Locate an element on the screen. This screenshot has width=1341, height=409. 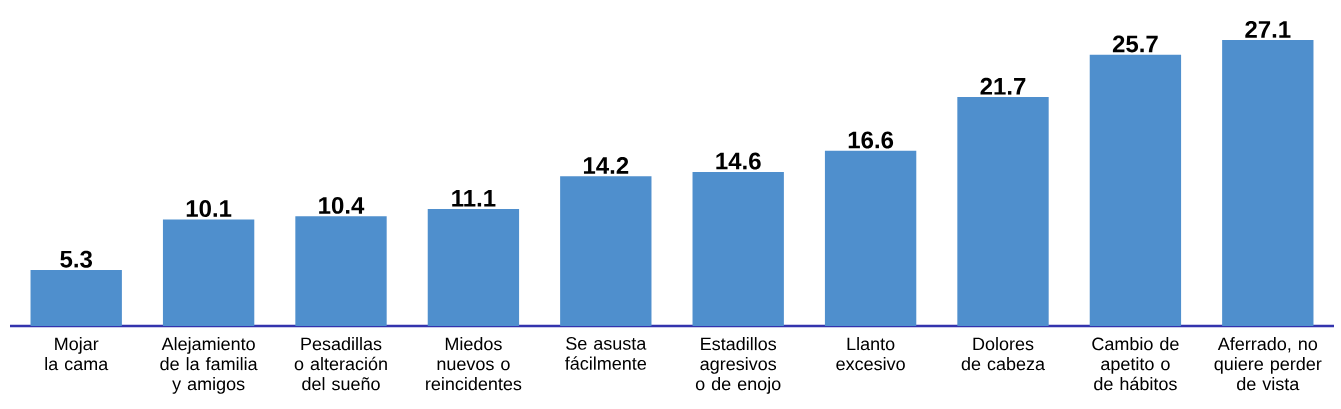
x-tick-label: Dolores de cabeza is located at coordinates (1003, 354).